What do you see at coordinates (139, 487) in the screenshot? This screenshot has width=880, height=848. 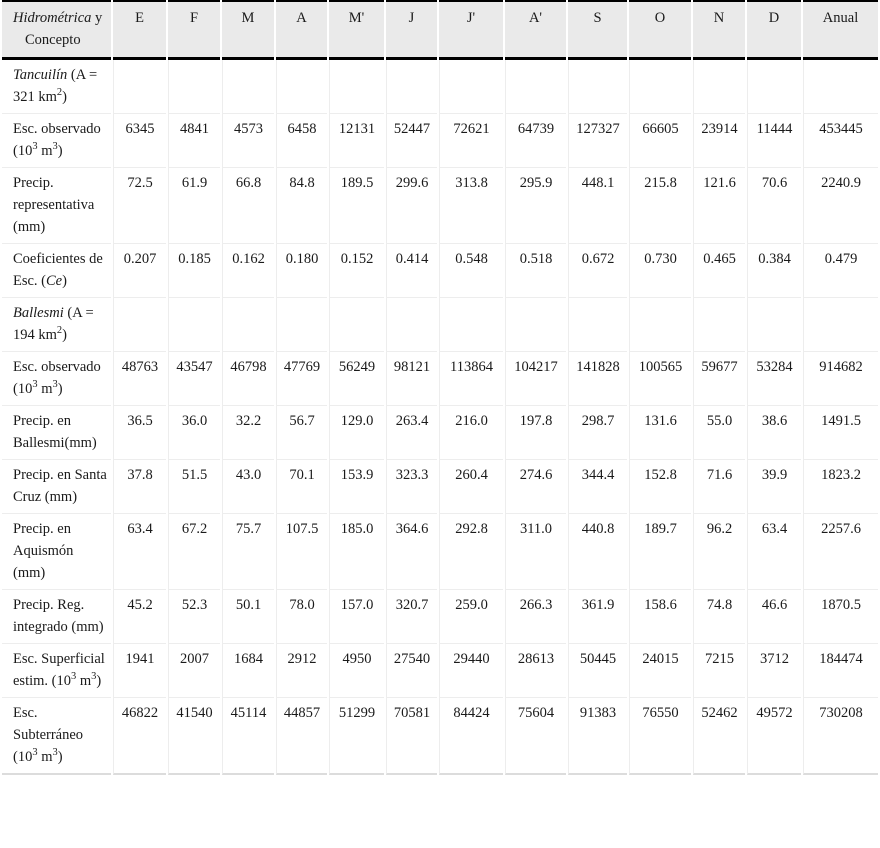 I see `value-cell: 37.8` at bounding box center [139, 487].